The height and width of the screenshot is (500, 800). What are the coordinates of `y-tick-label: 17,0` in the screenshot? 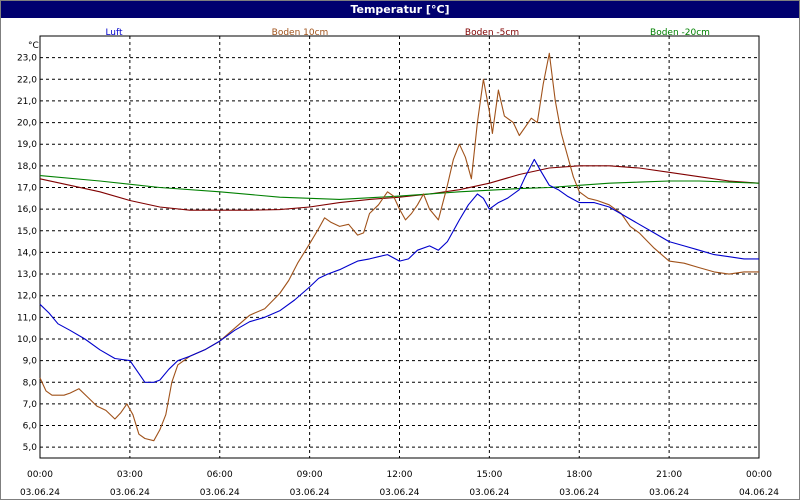 It's located at (27, 188).